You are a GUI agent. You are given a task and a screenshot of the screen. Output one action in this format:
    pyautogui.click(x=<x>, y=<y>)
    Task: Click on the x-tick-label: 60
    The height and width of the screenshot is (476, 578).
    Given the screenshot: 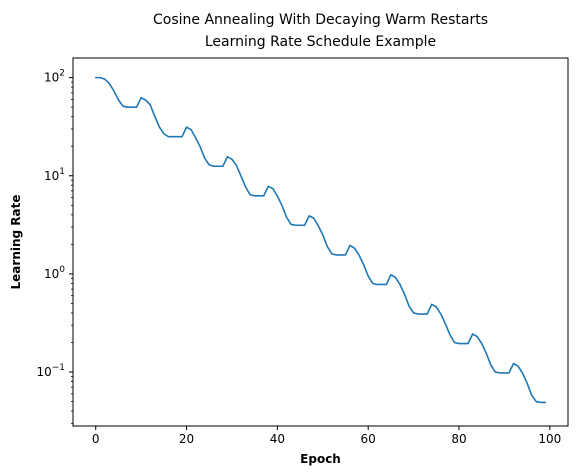 What is the action you would take?
    pyautogui.click(x=368, y=439)
    